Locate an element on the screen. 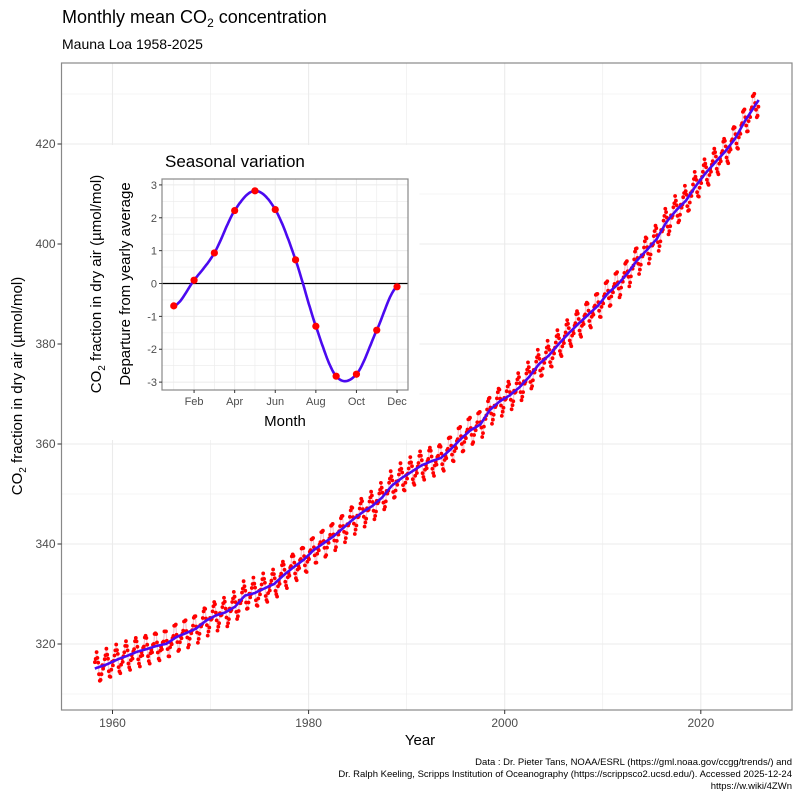  seasonal-point-feb is located at coordinates (194, 280).